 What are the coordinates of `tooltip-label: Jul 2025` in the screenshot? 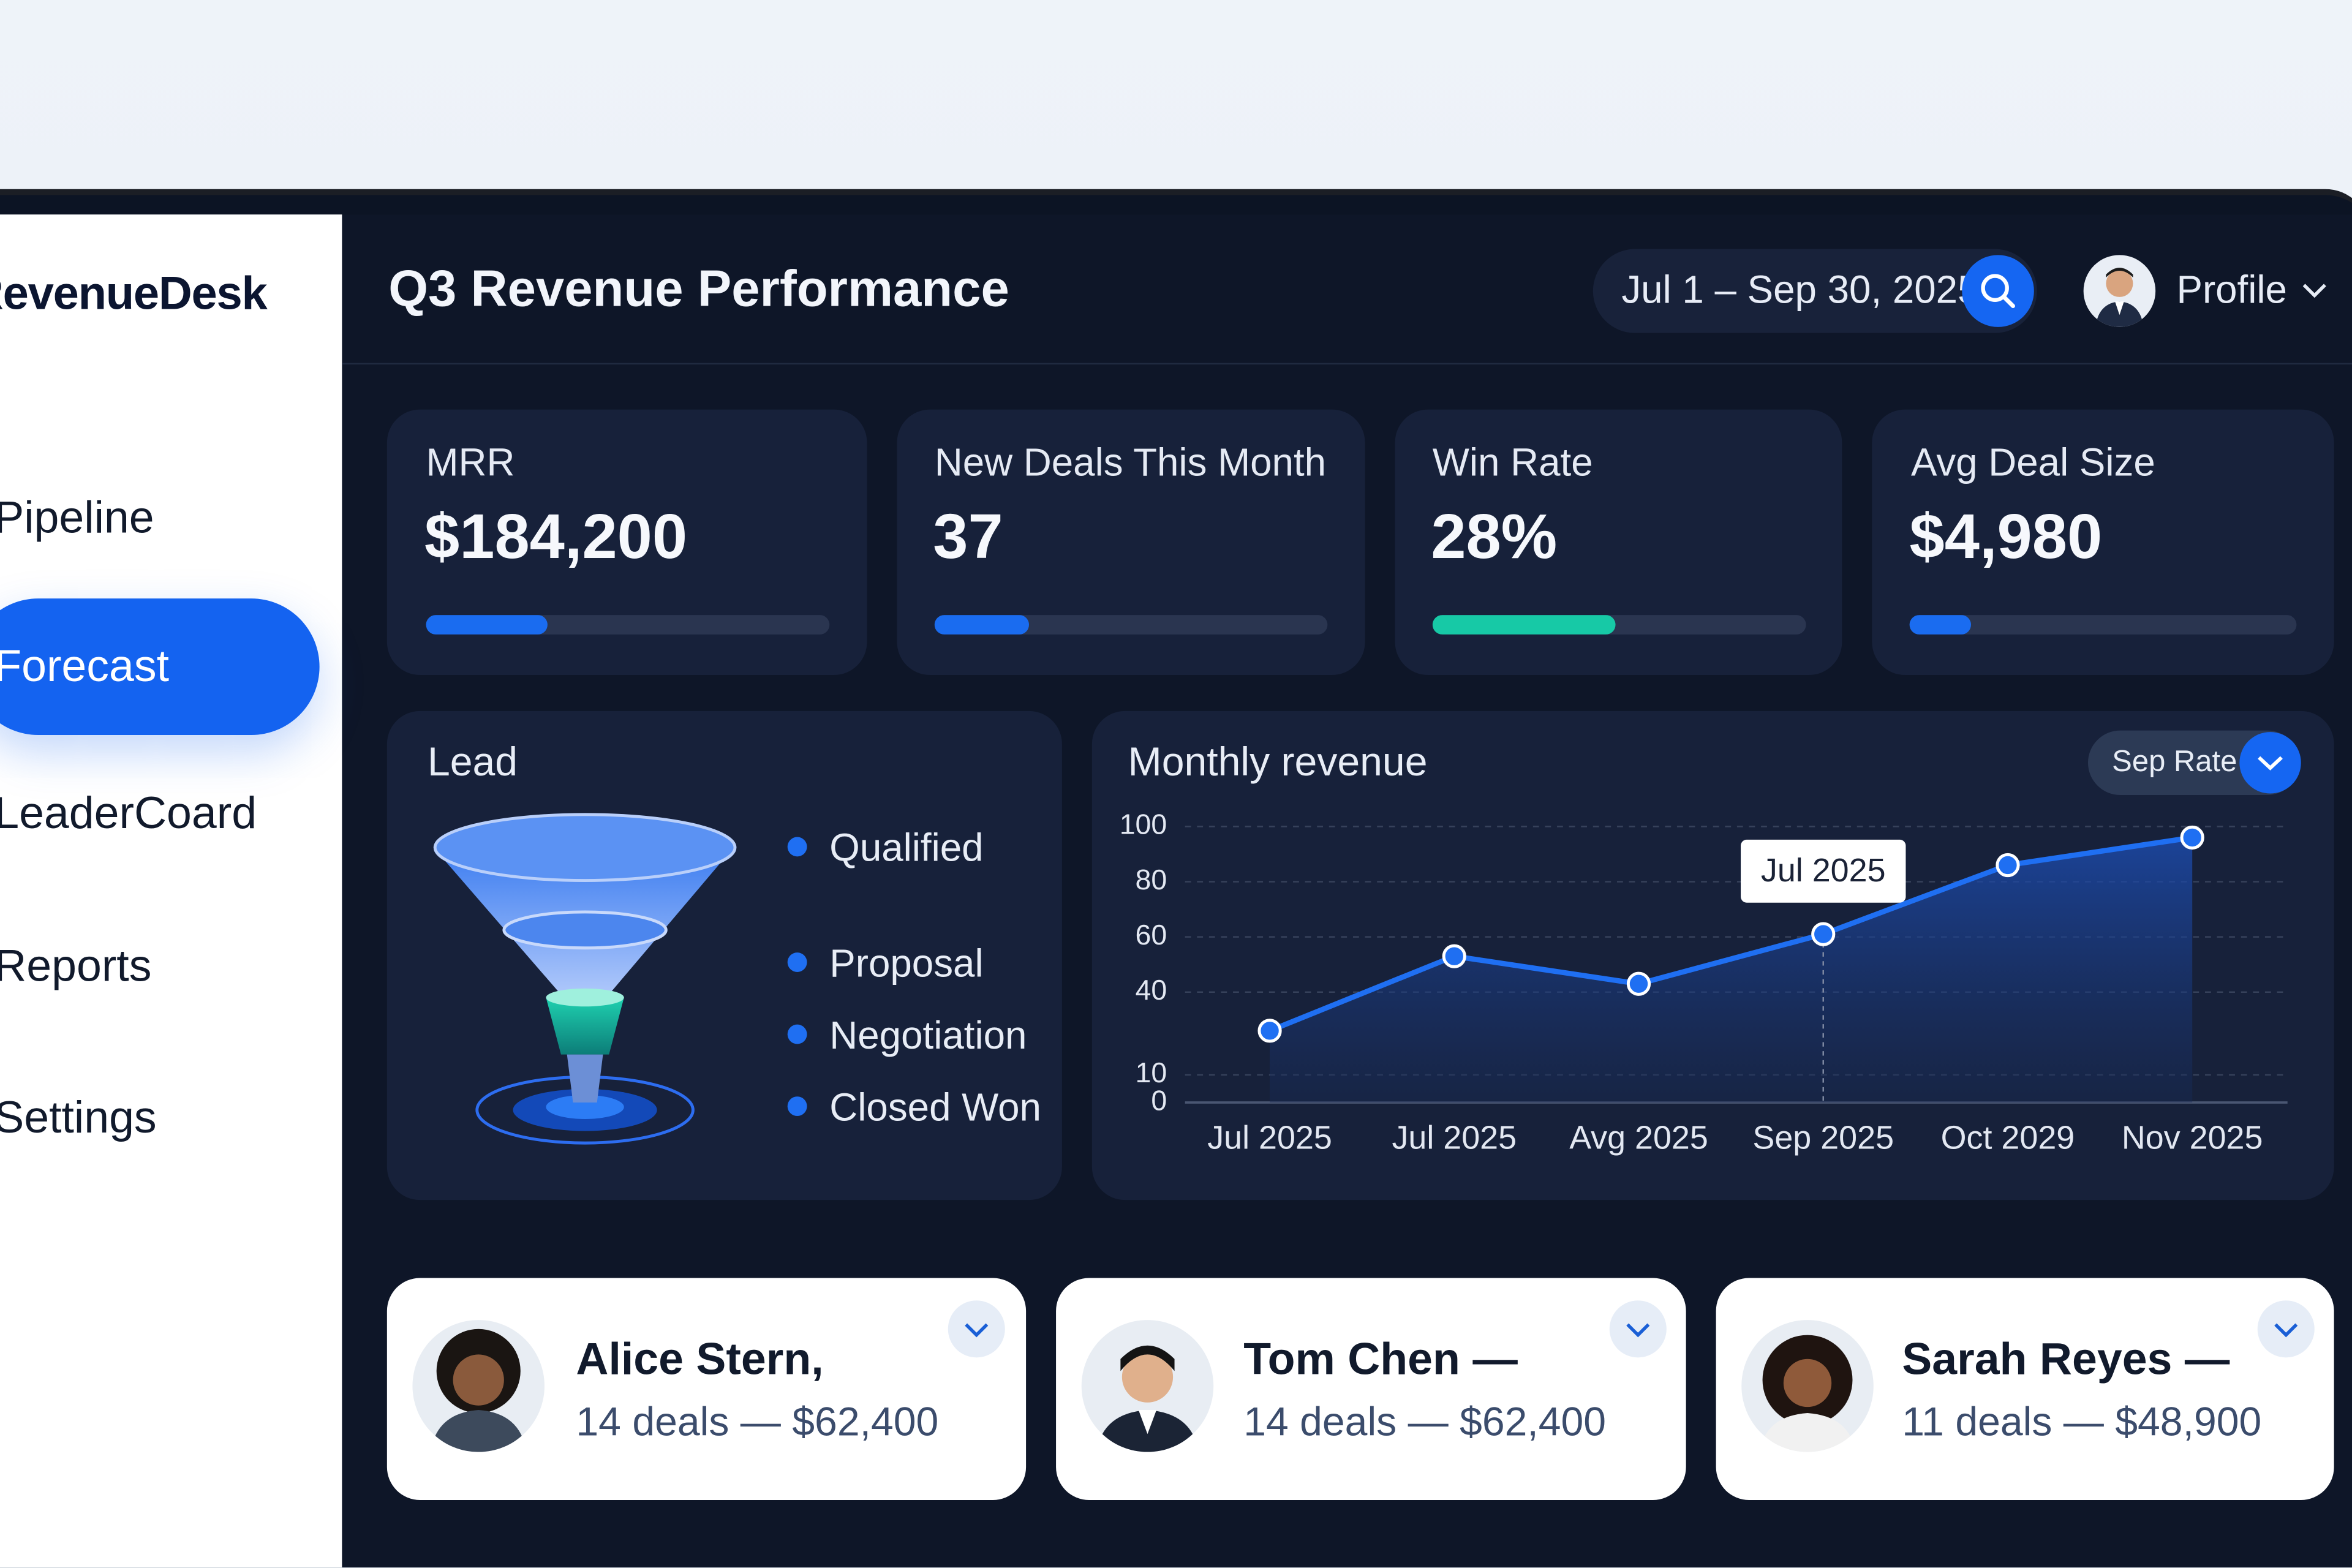 It's located at (1824, 870).